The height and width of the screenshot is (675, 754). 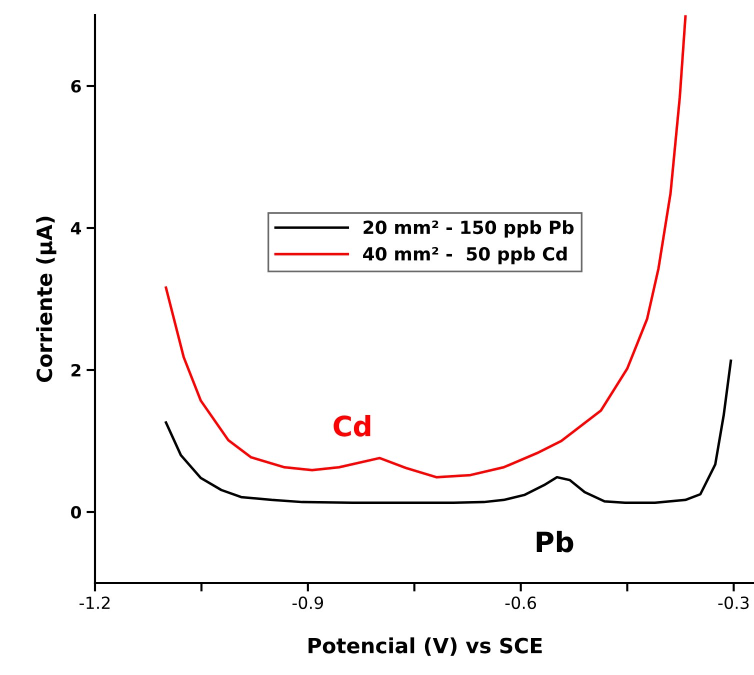 I want to click on legend-label: 20 mm² - 150 ppb Pb, so click(x=469, y=229).